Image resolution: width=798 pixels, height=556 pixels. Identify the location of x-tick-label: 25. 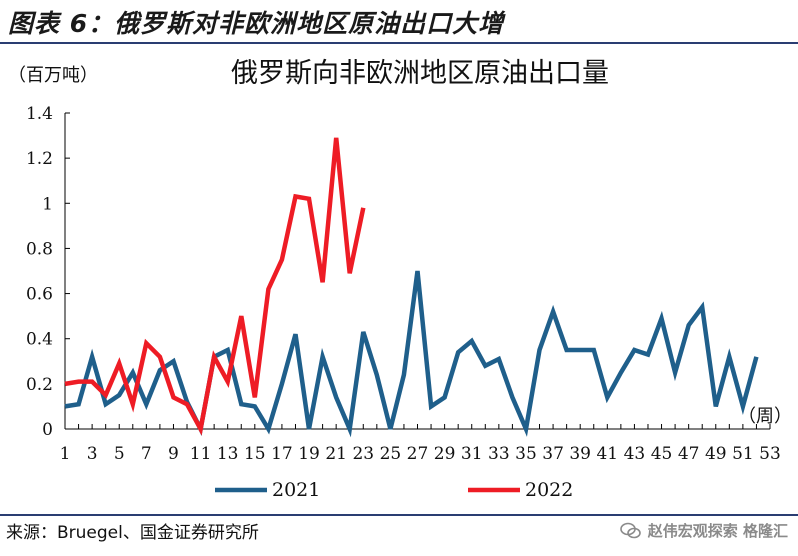
(391, 454).